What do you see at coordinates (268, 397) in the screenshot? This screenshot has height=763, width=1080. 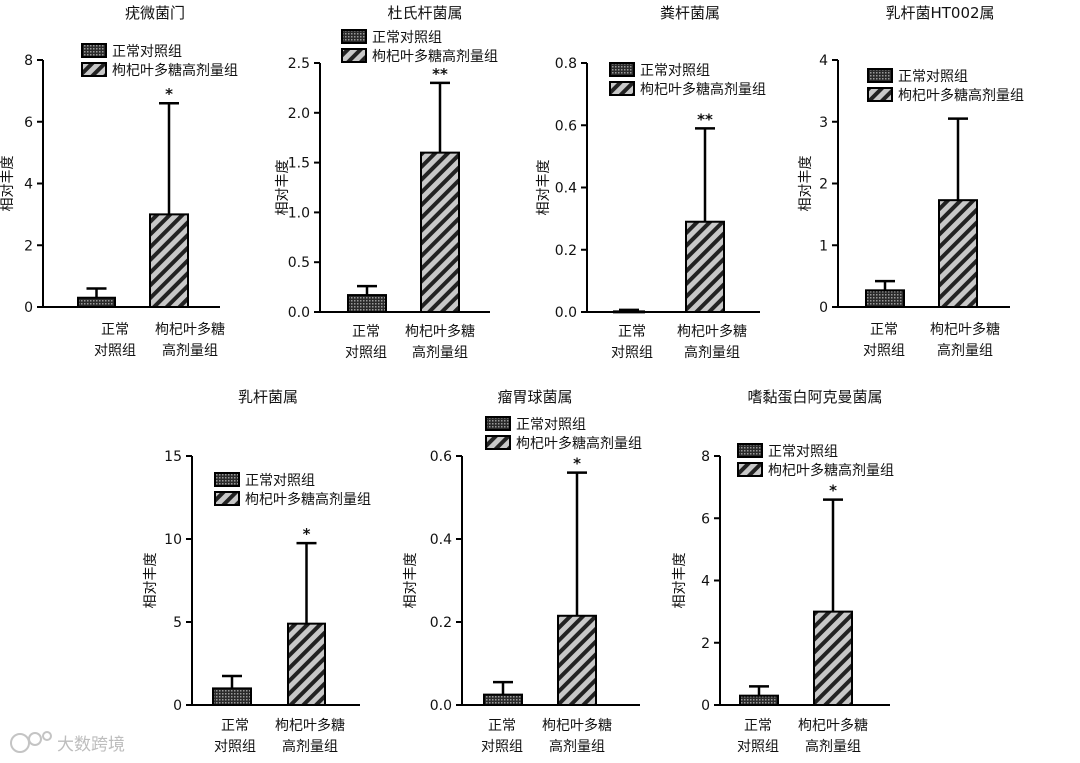 I see `chart-title: 乳杆菌属` at bounding box center [268, 397].